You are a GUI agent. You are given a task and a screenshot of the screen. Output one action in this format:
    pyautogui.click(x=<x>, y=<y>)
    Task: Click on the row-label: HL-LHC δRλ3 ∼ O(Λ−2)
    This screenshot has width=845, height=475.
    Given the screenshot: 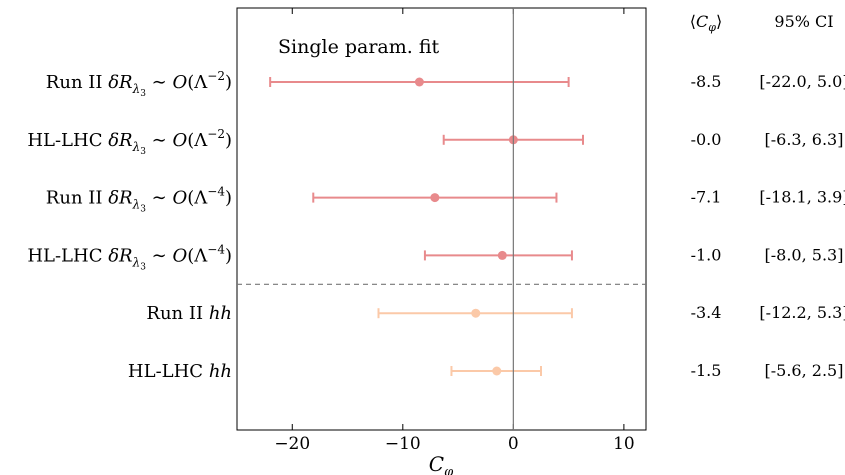 What is the action you would take?
    pyautogui.click(x=129, y=142)
    